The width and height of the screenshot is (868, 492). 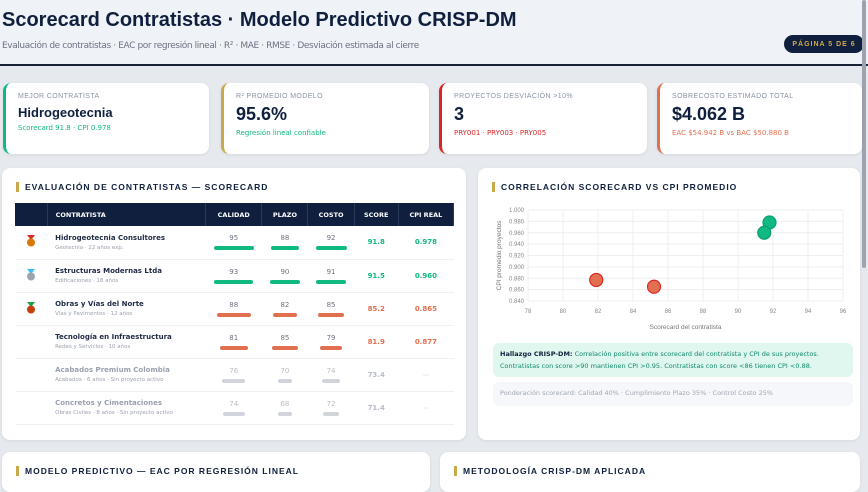 I want to click on plazo-value: 85, so click(x=285, y=337).